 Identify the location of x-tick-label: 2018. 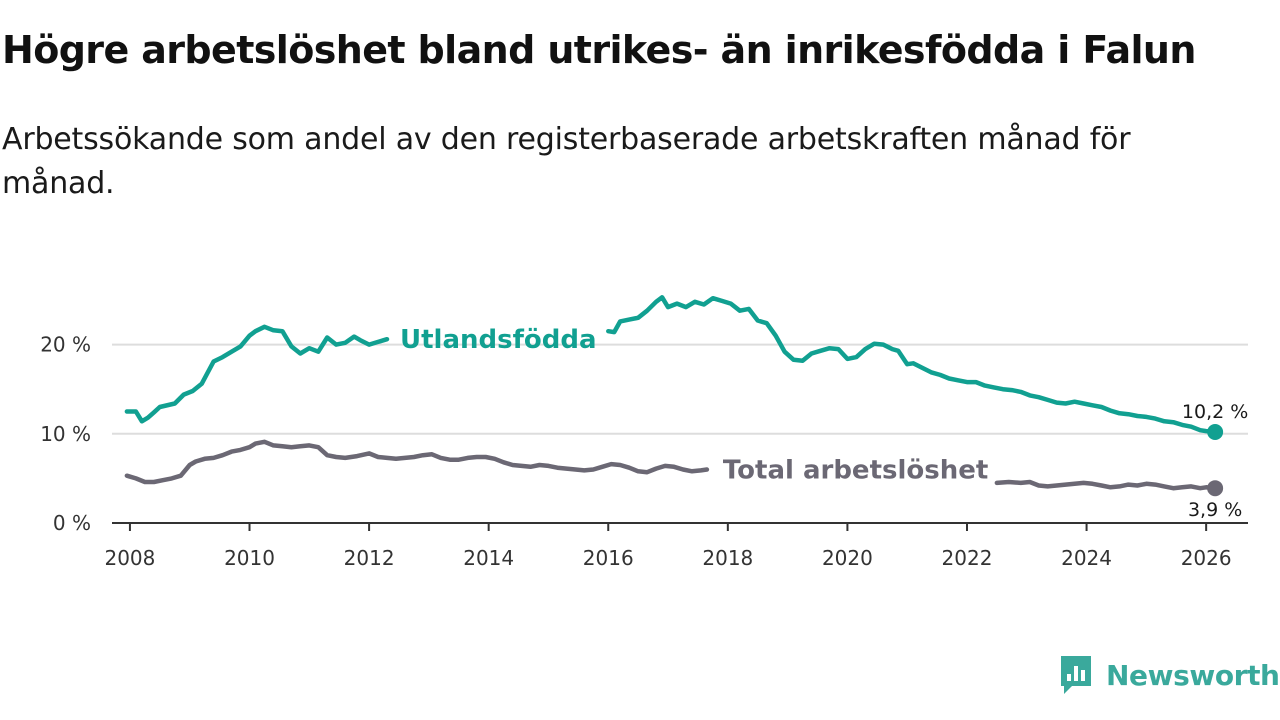
(727, 558).